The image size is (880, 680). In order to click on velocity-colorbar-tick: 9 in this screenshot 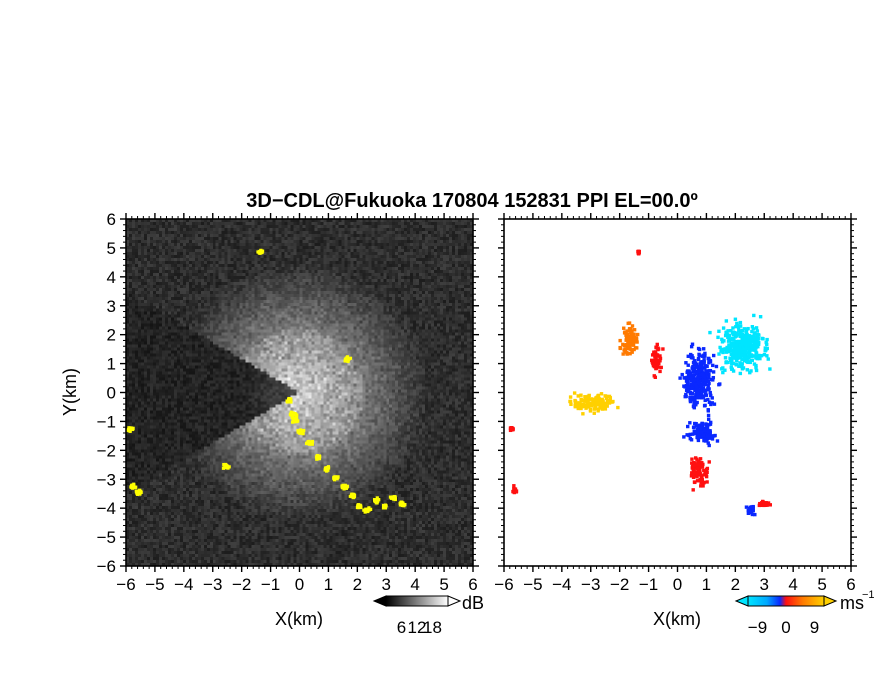, I will do `click(814, 627)`.